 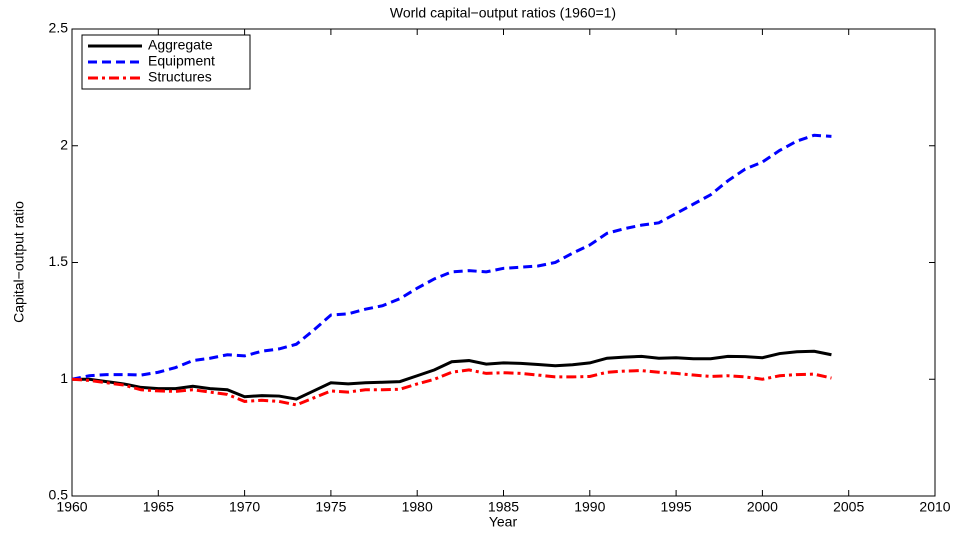 What do you see at coordinates (59, 28) in the screenshot?
I see `y-tick-label: 2.5` at bounding box center [59, 28].